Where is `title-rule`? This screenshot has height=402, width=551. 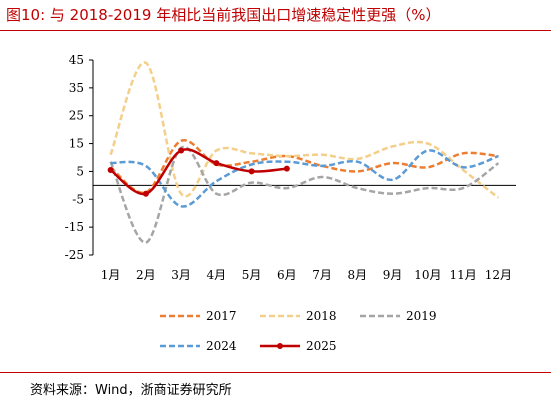 title-rule is located at coordinates (275, 30).